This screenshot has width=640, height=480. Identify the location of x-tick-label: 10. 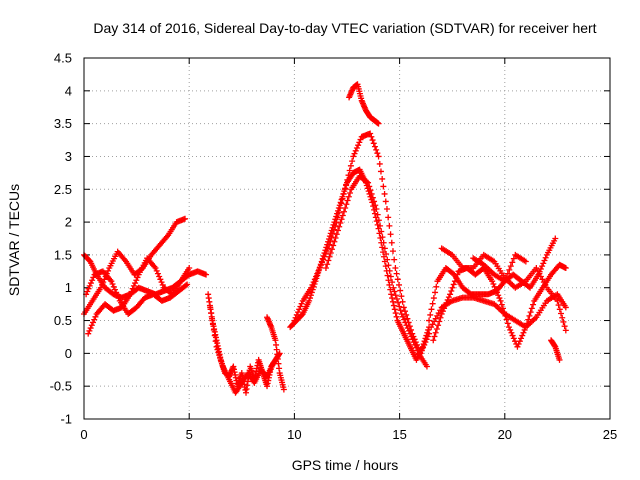
(294, 434).